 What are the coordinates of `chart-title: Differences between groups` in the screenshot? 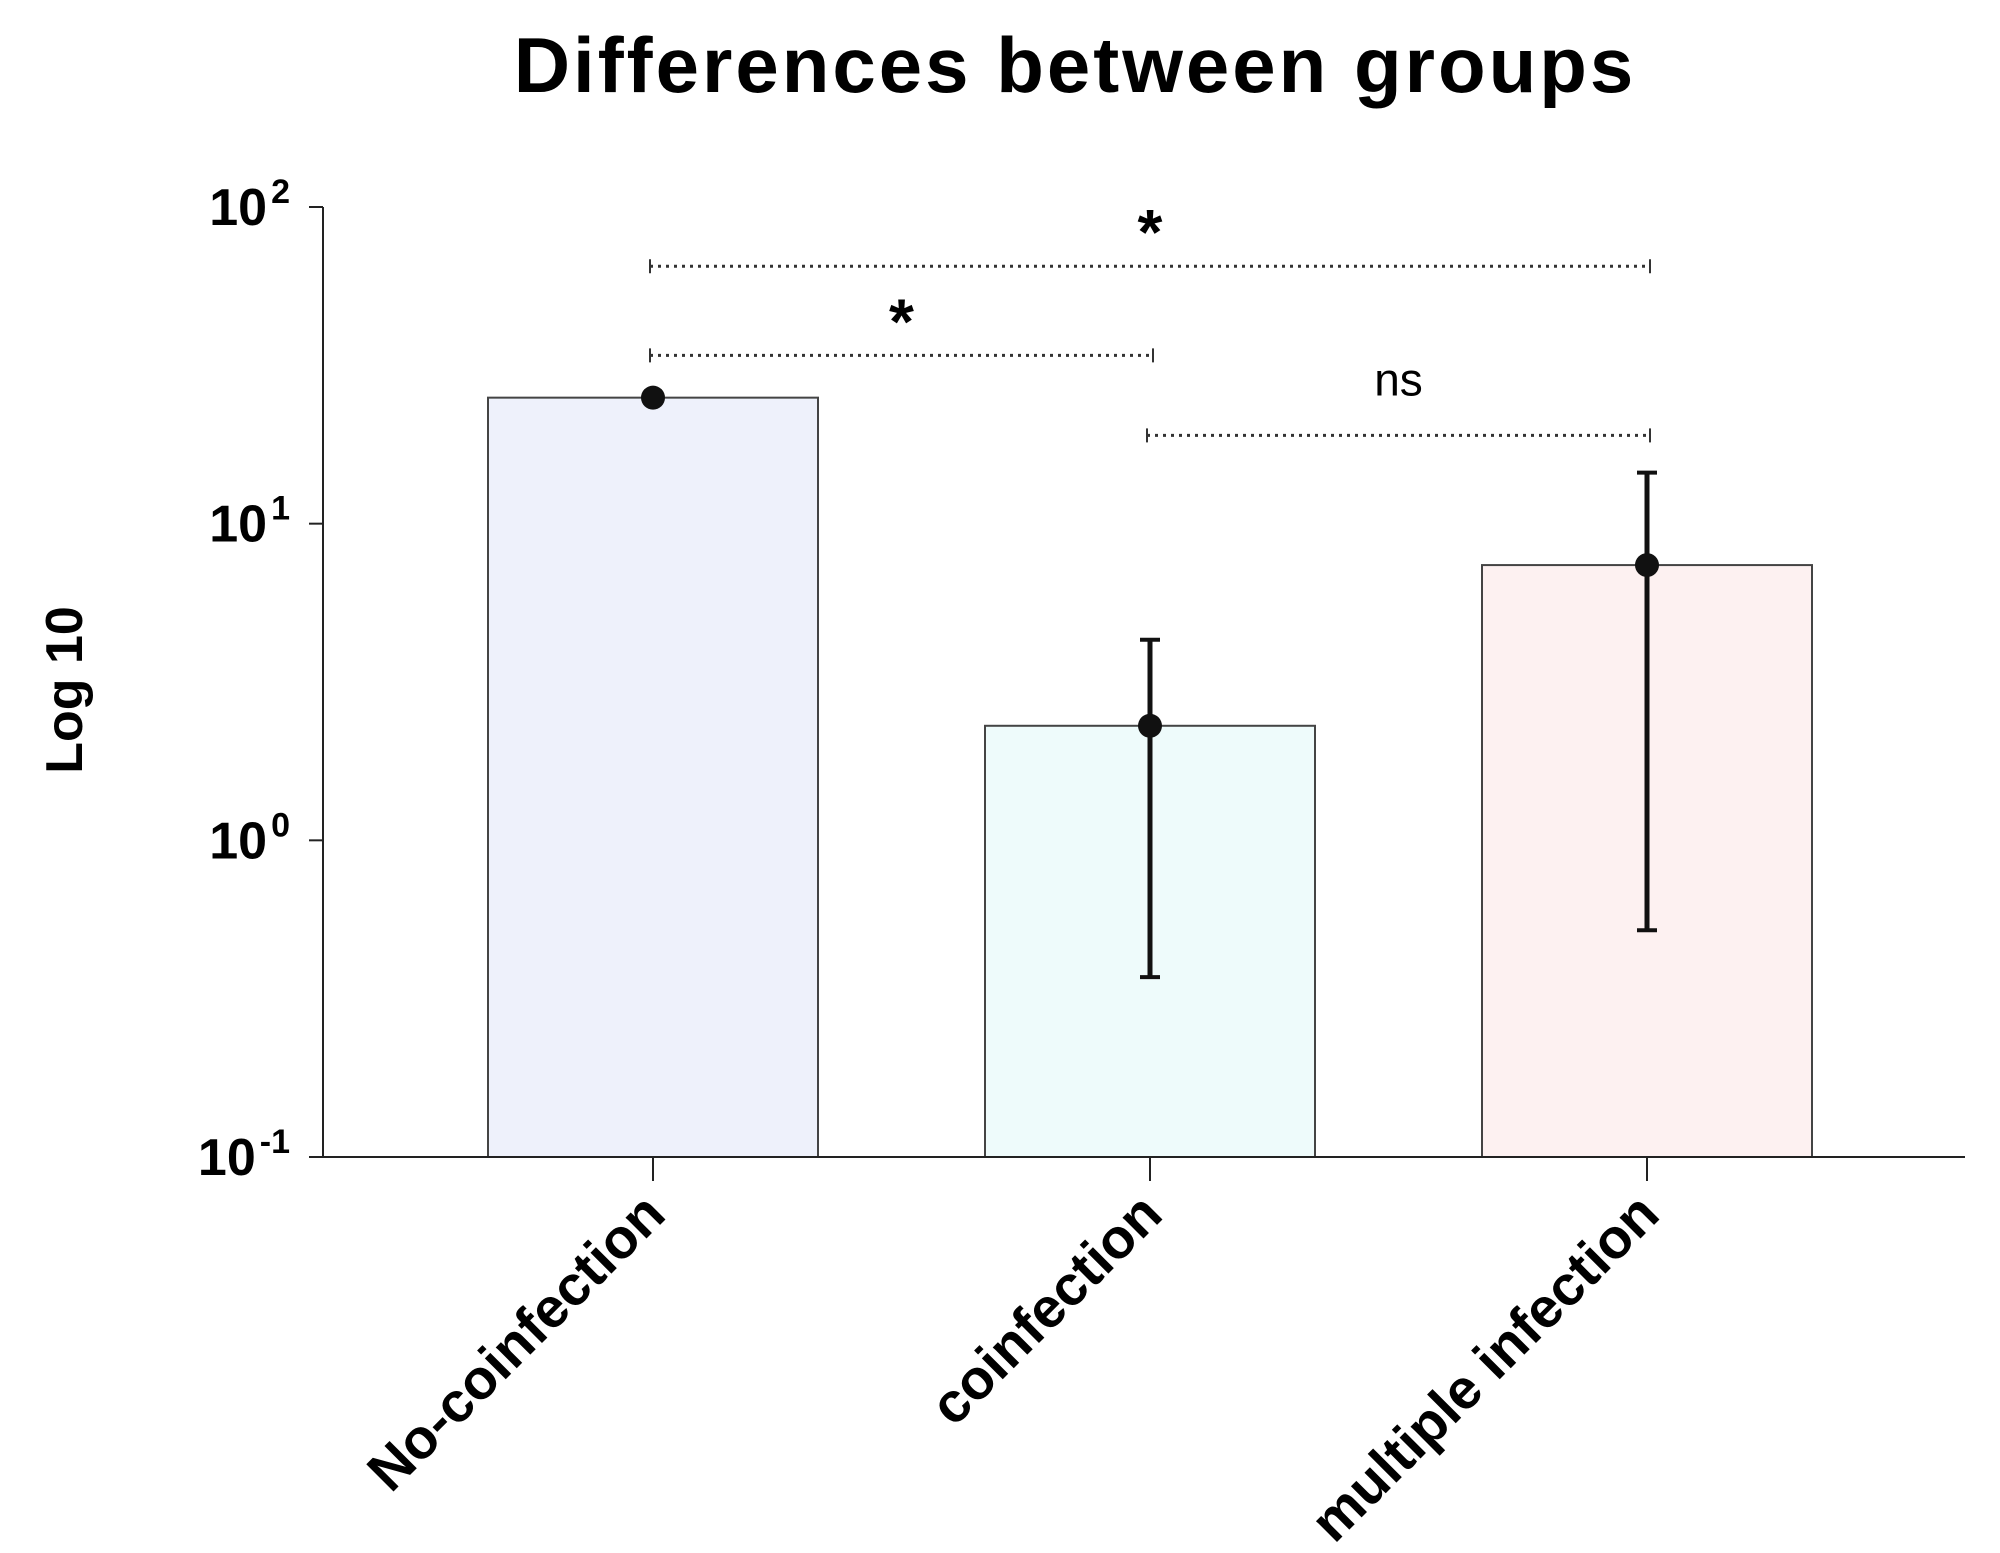 It's located at (1075, 65).